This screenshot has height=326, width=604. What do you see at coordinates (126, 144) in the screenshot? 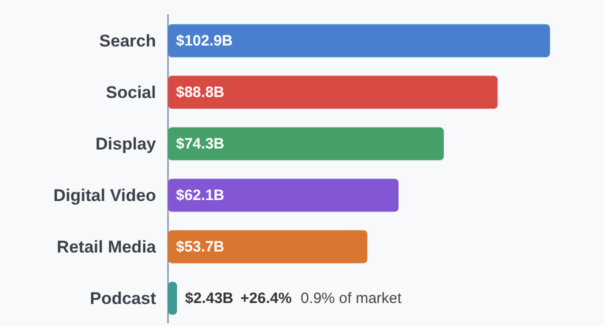
I see `y-tick-label: Display` at bounding box center [126, 144].